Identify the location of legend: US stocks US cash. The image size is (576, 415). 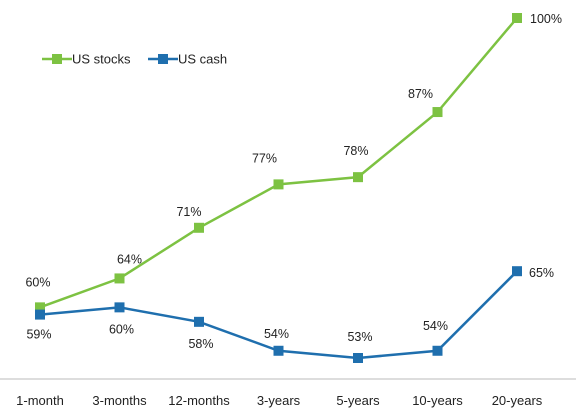
(134, 59).